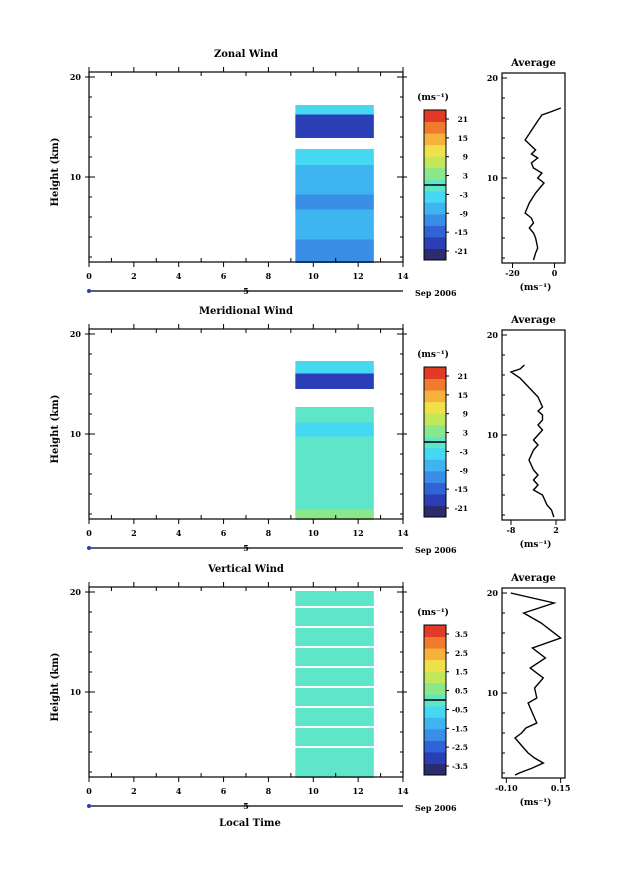  I want to click on panel-title: Zonal Wind, so click(246, 54).